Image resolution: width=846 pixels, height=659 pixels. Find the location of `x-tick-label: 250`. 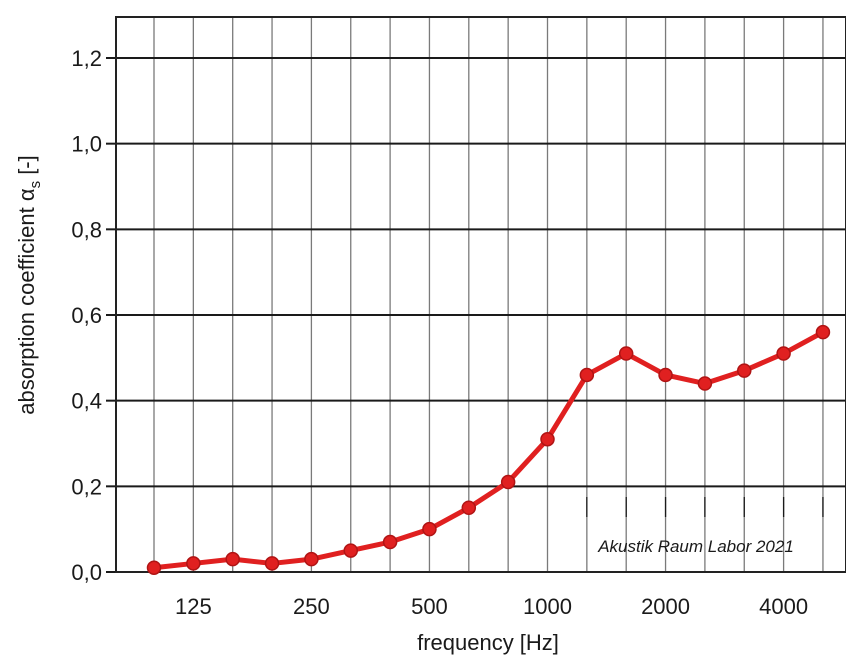

x-tick-label: 250 is located at coordinates (311, 606).